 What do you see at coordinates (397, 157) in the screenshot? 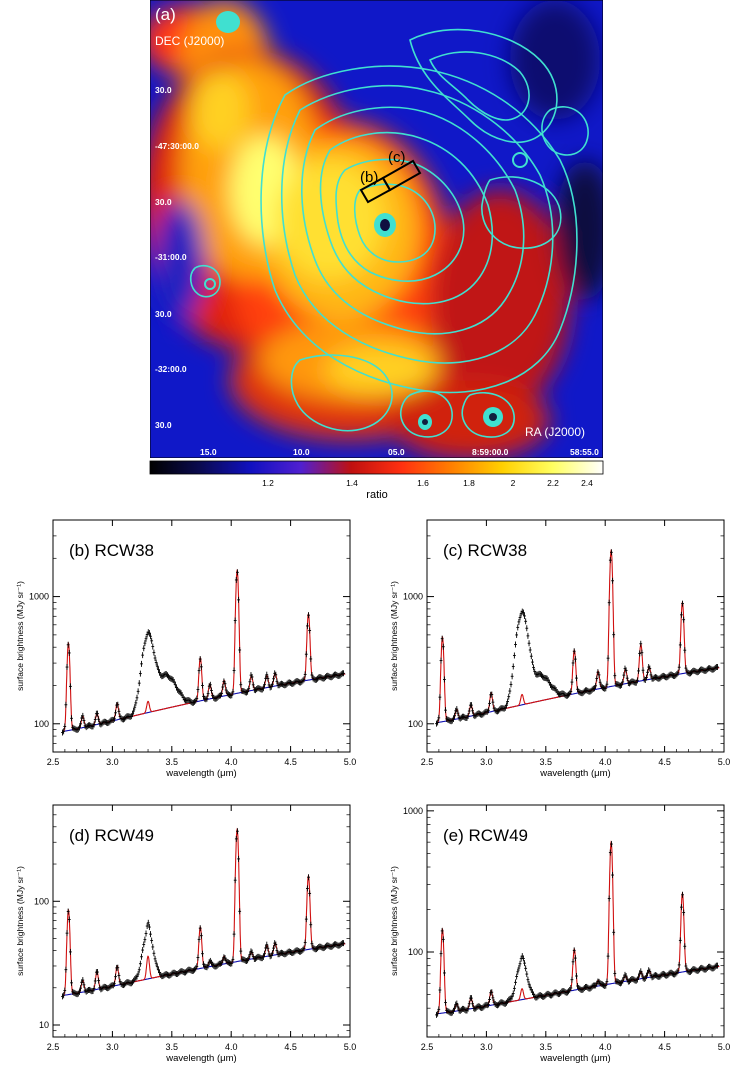
I see `slit-label-c: (c)` at bounding box center [397, 157].